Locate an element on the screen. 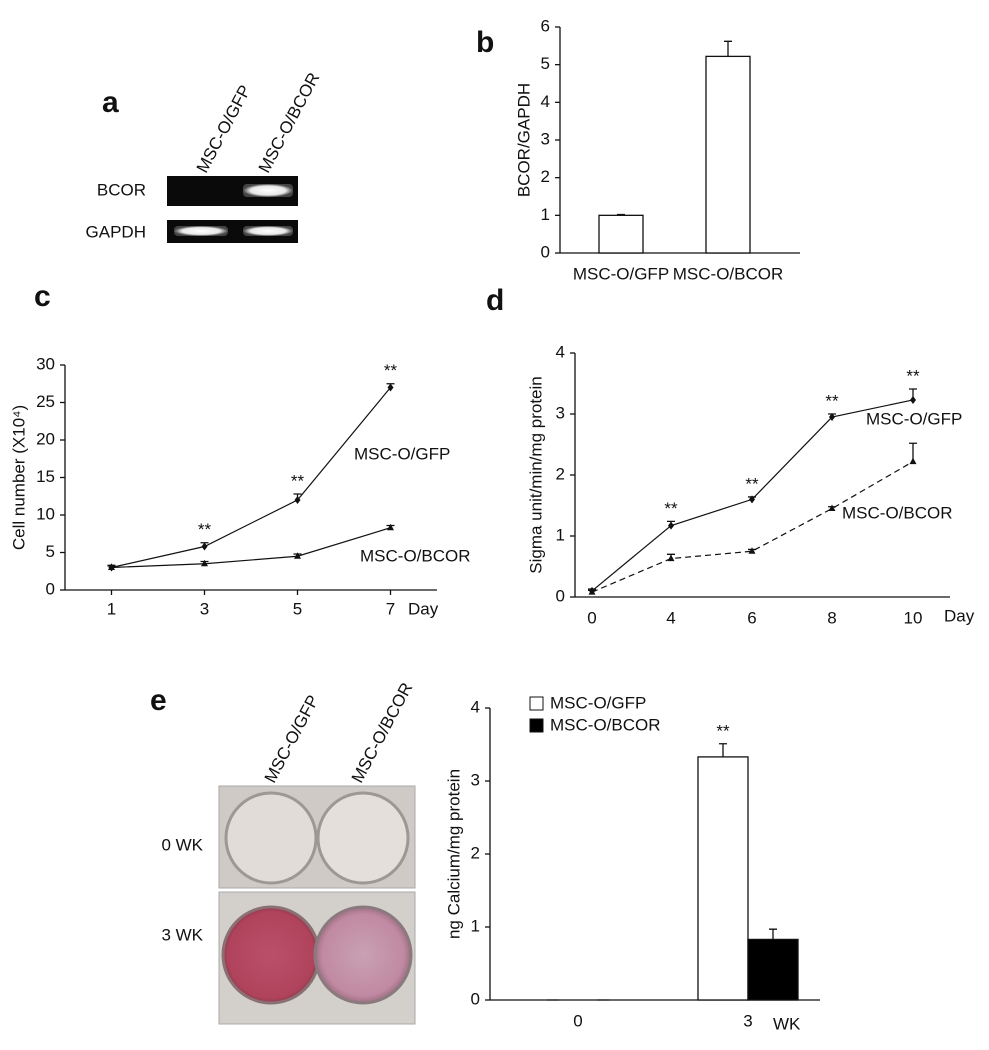 Image resolution: width=989 pixels, height=1050 pixels. x-tick-label: 1 is located at coordinates (111, 608).